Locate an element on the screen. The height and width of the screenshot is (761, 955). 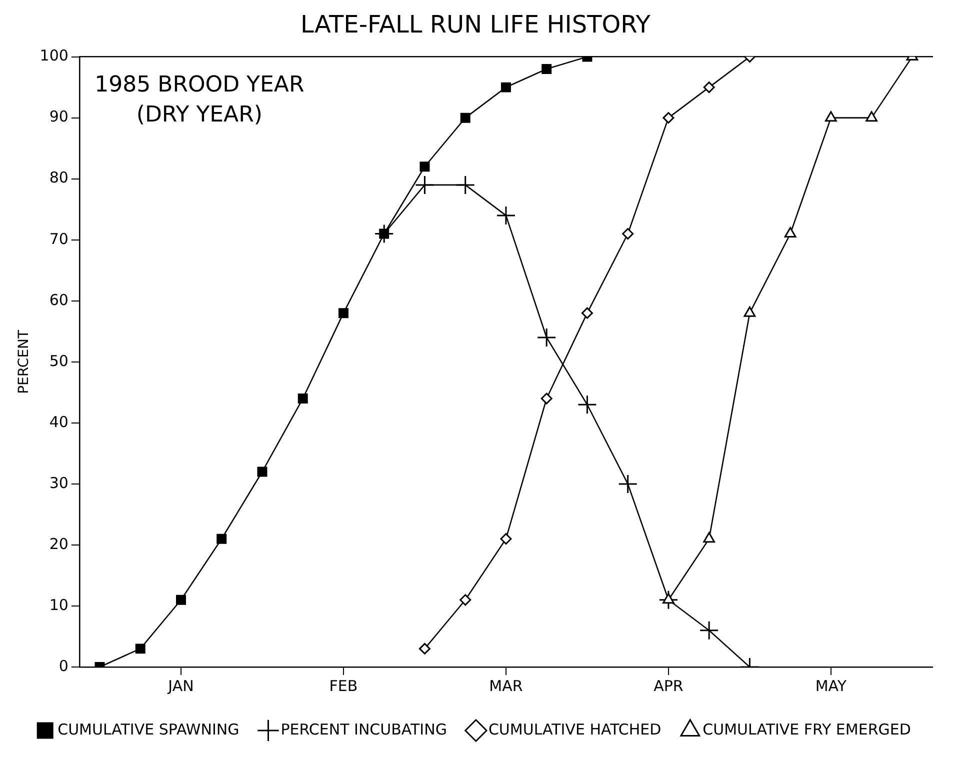
y-tick-label: 10 is located at coordinates (58, 605).